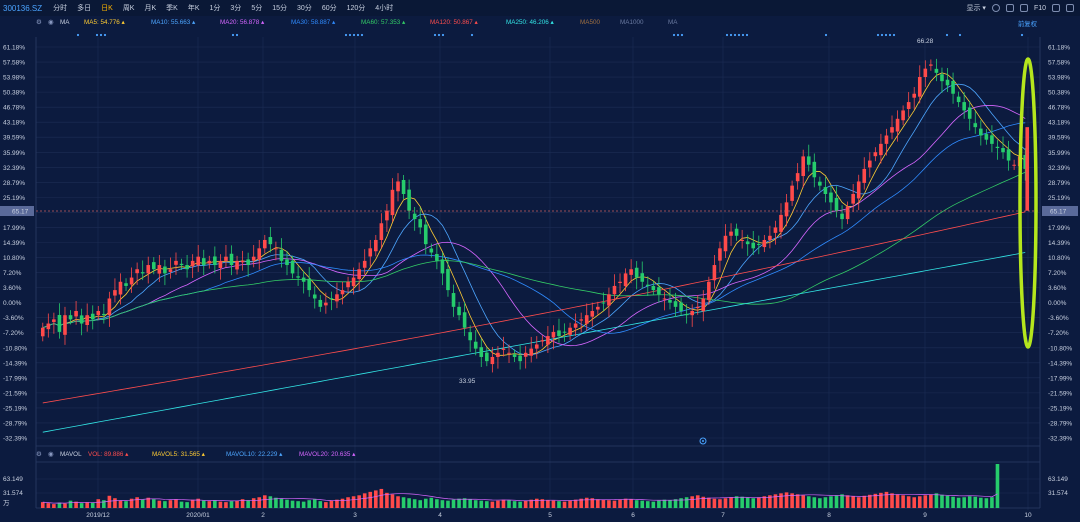 The height and width of the screenshot is (522, 1080). I want to click on gear-icon: ⚙, so click(39, 22).